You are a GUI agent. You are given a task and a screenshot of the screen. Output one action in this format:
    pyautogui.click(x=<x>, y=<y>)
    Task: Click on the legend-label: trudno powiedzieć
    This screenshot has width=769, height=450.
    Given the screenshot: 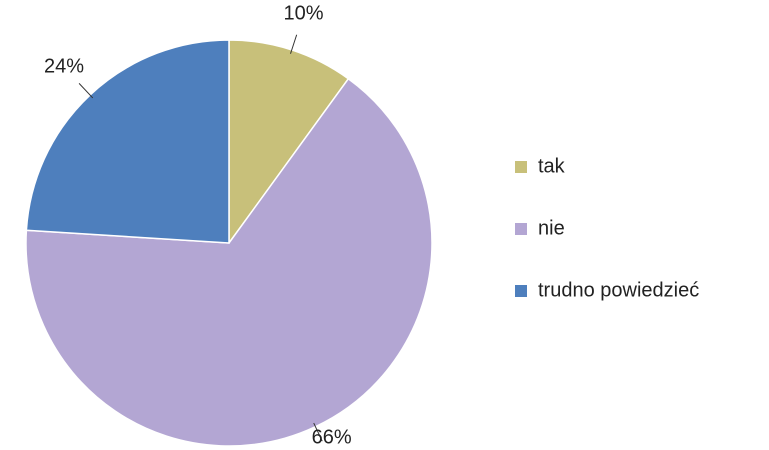 What is the action you would take?
    pyautogui.click(x=618, y=290)
    